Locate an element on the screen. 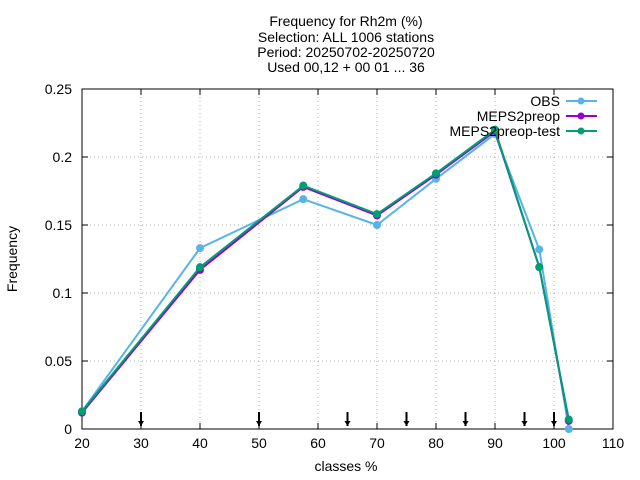 The height and width of the screenshot is (480, 640). y-tick-label: 0.05 is located at coordinates (58, 361).